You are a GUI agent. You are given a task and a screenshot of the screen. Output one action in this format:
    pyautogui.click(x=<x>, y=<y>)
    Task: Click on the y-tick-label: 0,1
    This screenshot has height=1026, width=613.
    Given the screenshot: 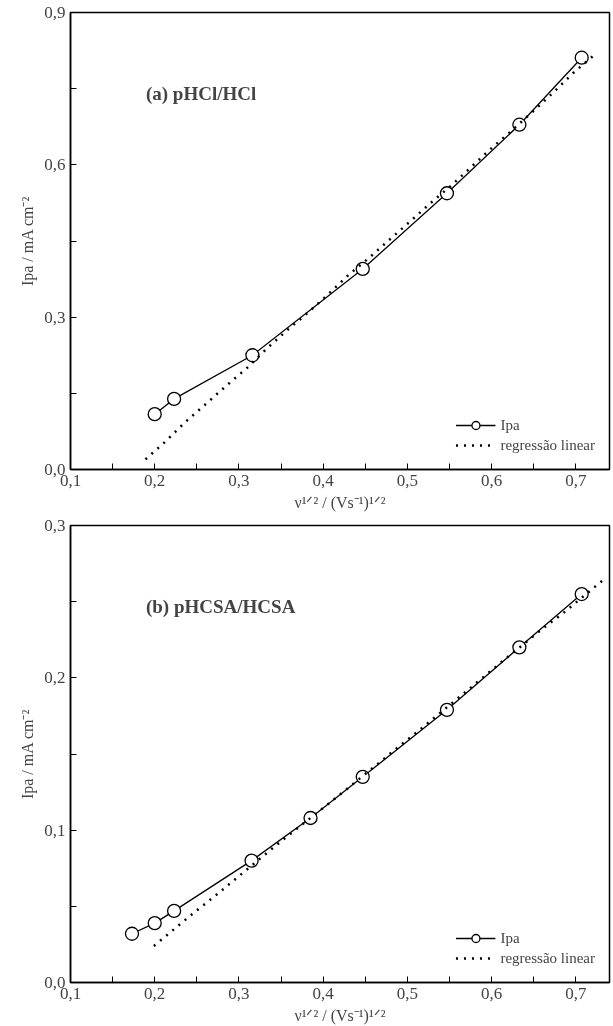 What is the action you would take?
    pyautogui.click(x=55, y=830)
    